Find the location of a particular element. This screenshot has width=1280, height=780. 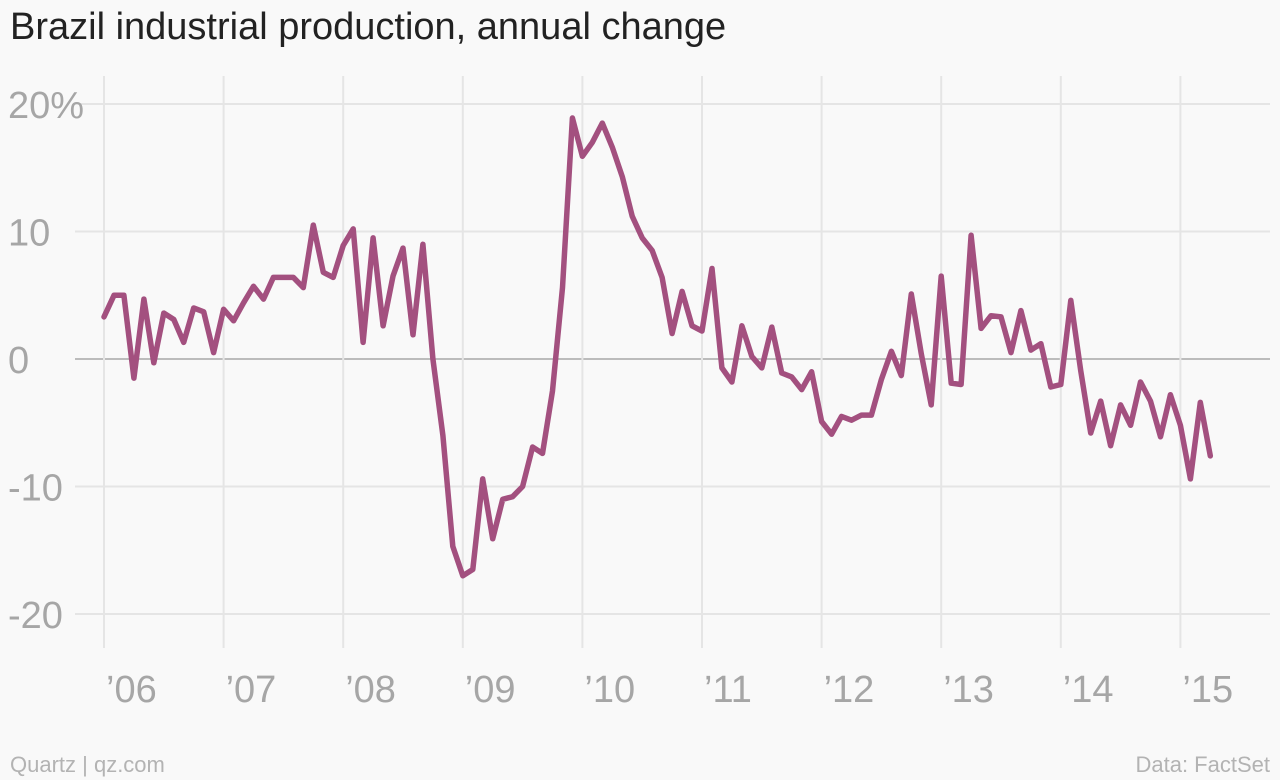

x-tick-label: ’08 is located at coordinates (370, 690).